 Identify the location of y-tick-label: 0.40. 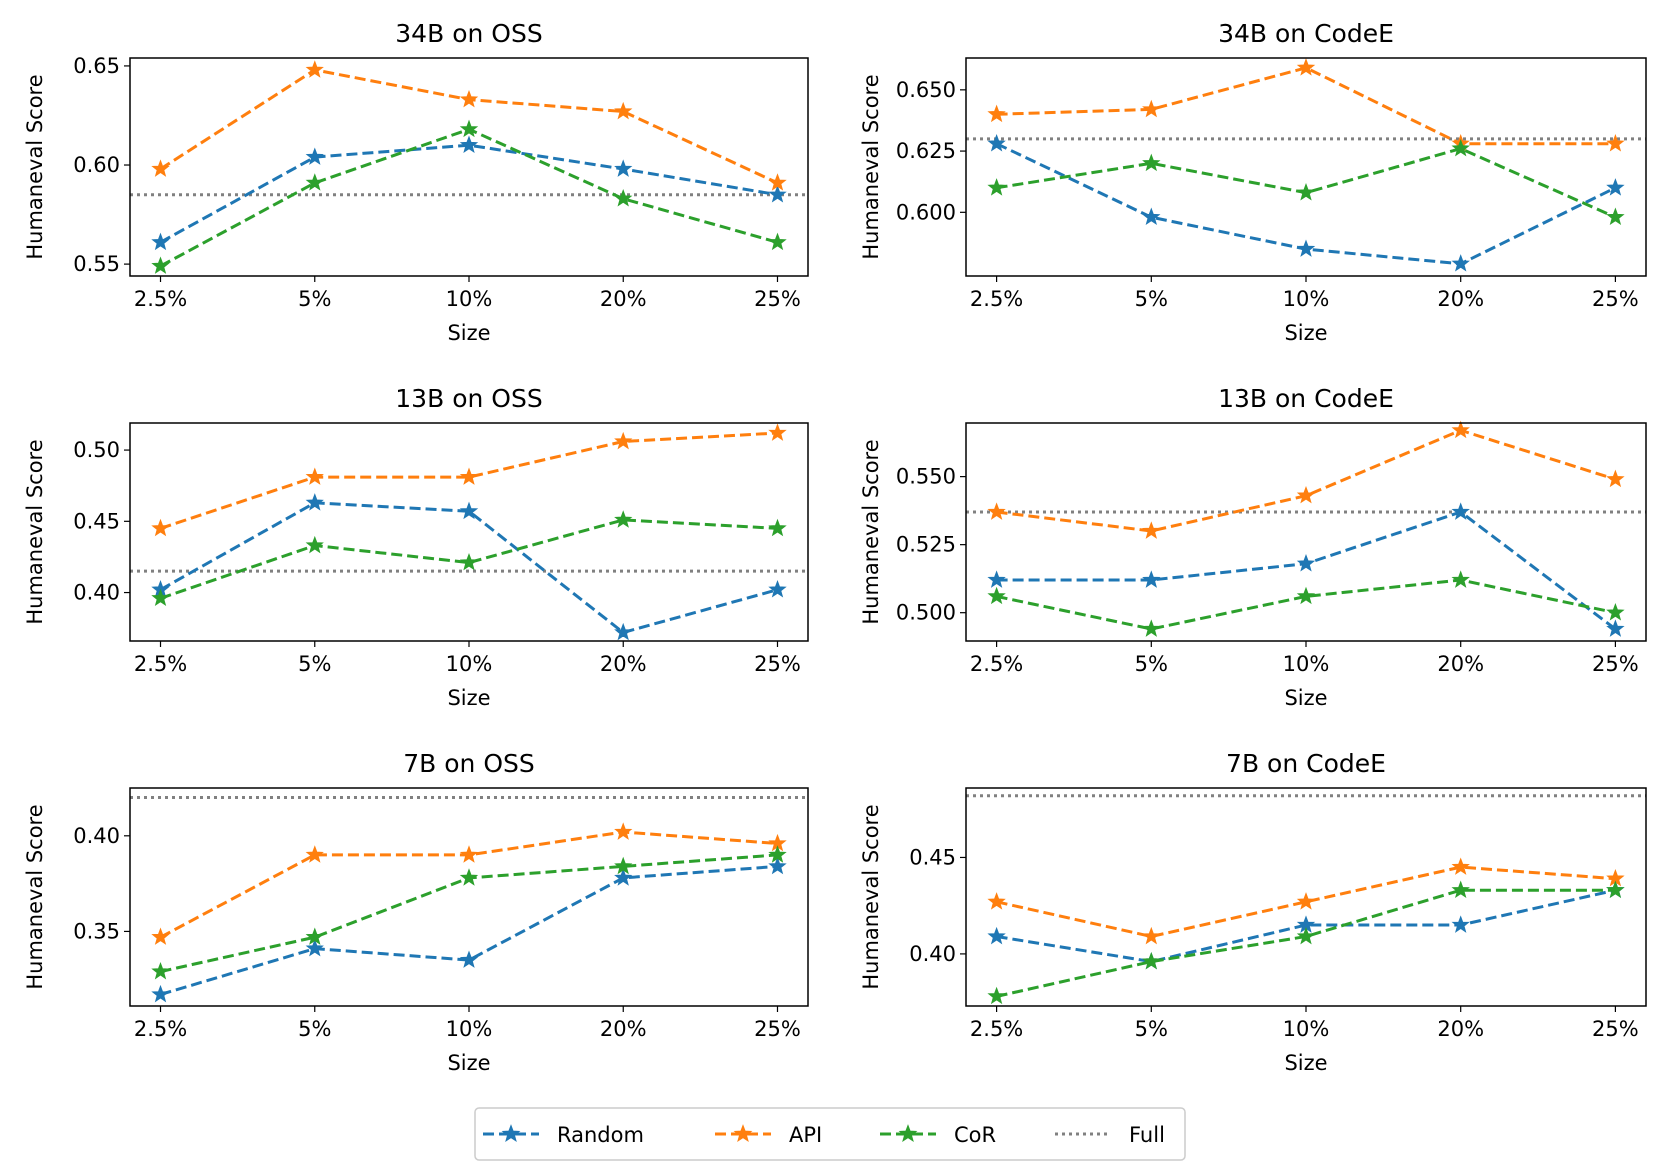
(96, 836).